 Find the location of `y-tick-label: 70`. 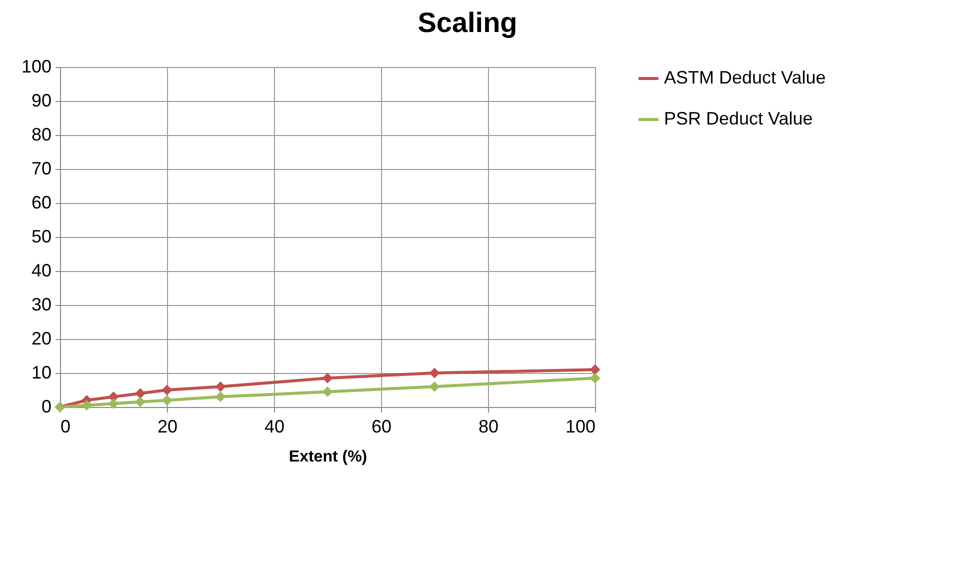

y-tick-label: 70 is located at coordinates (41, 168).